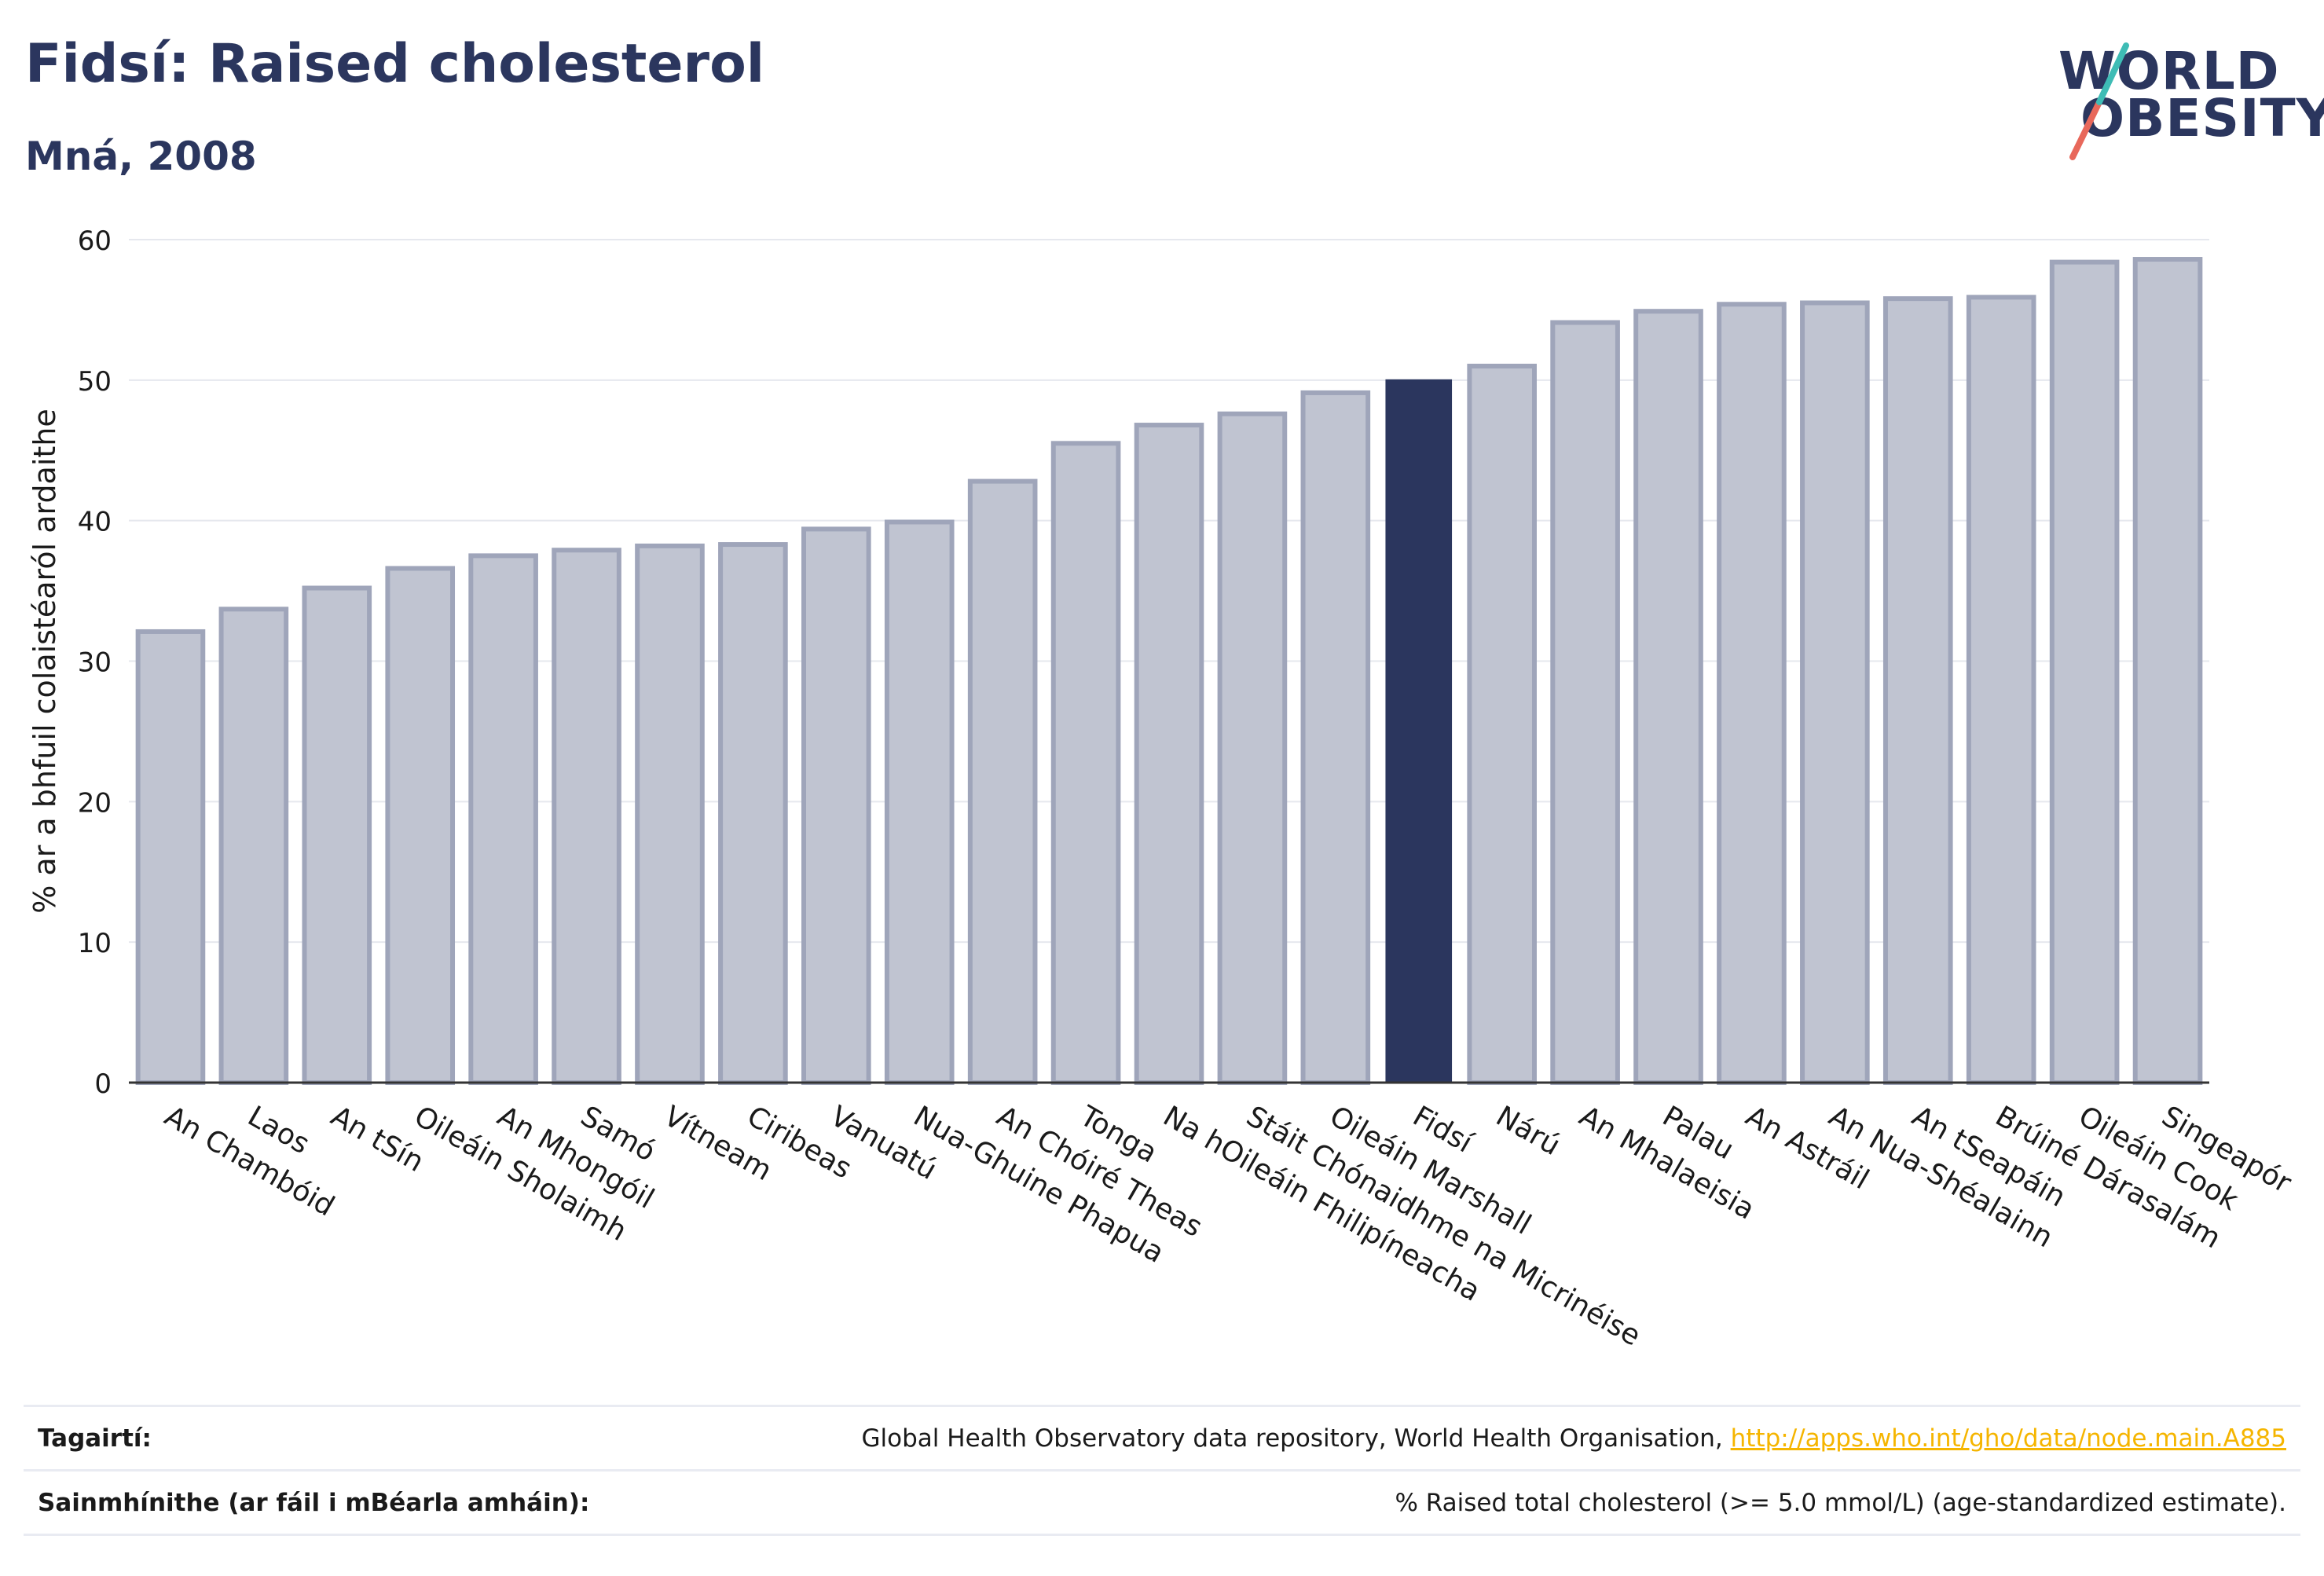 Image resolution: width=2324 pixels, height=1576 pixels. I want to click on references-label: Tagairtí:, so click(95, 1438).